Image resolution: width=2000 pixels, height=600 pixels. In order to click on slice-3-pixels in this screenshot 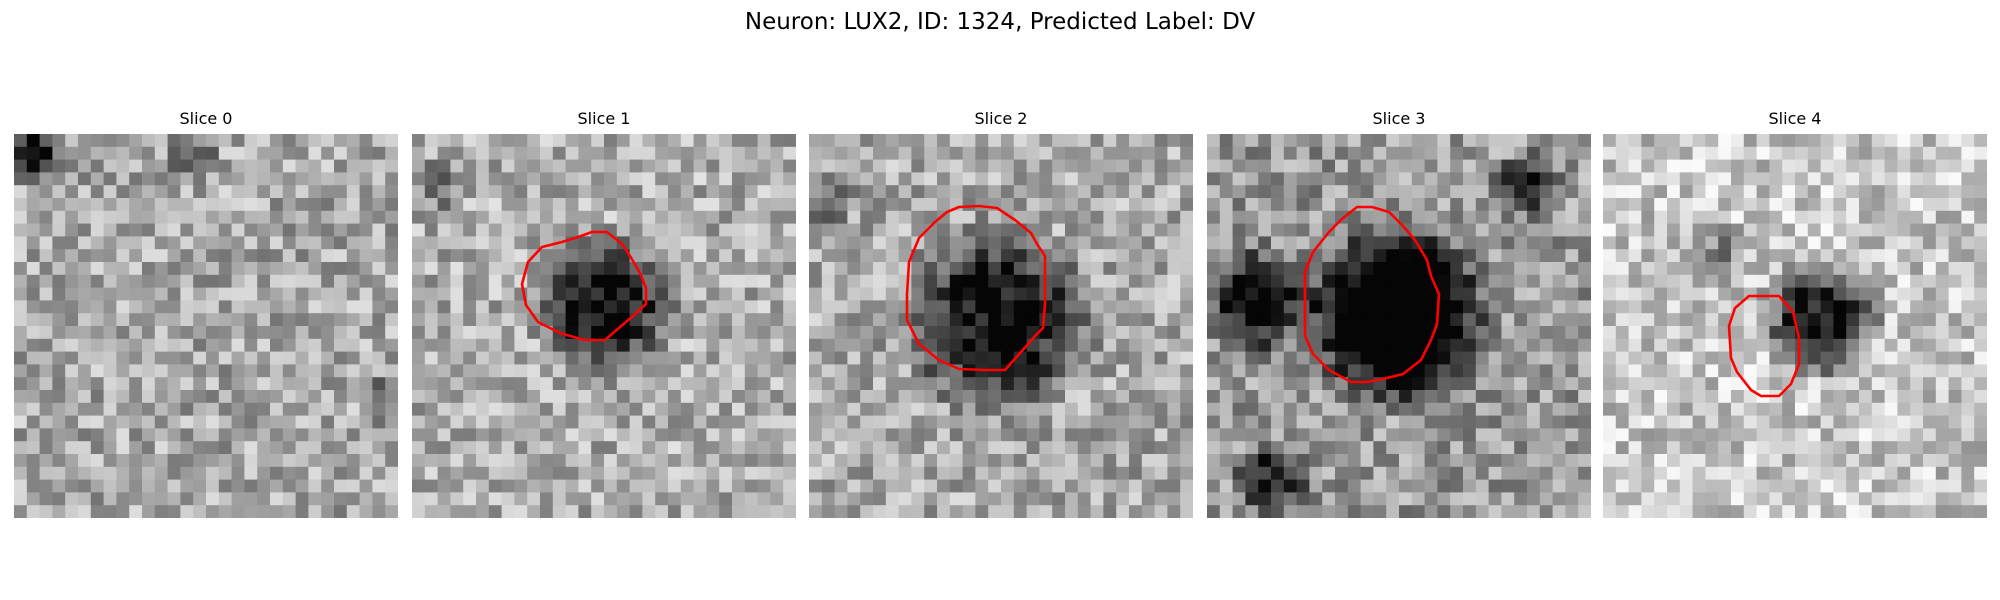, I will do `click(1399, 326)`.